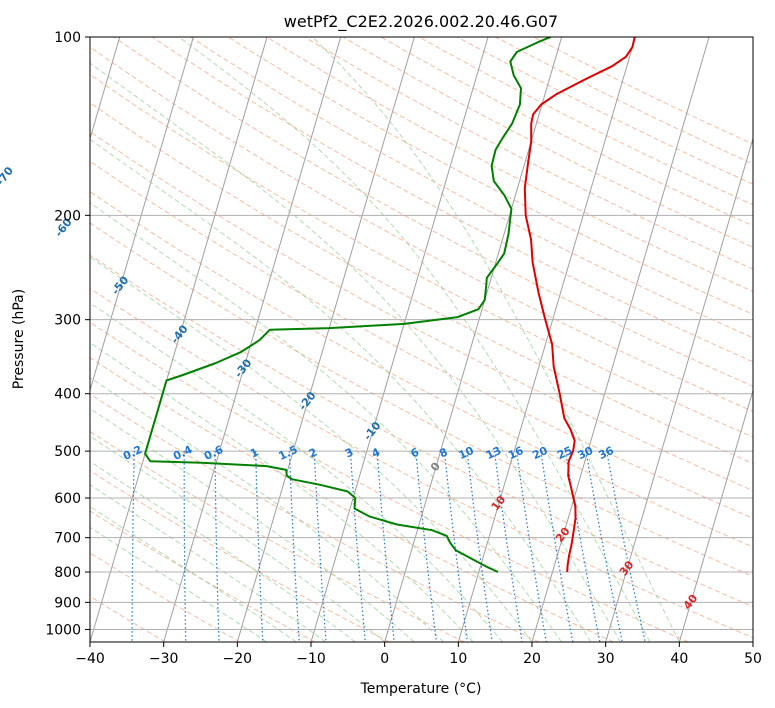 This screenshot has width=775, height=708. I want to click on isotherm-label: 40, so click(691, 602).